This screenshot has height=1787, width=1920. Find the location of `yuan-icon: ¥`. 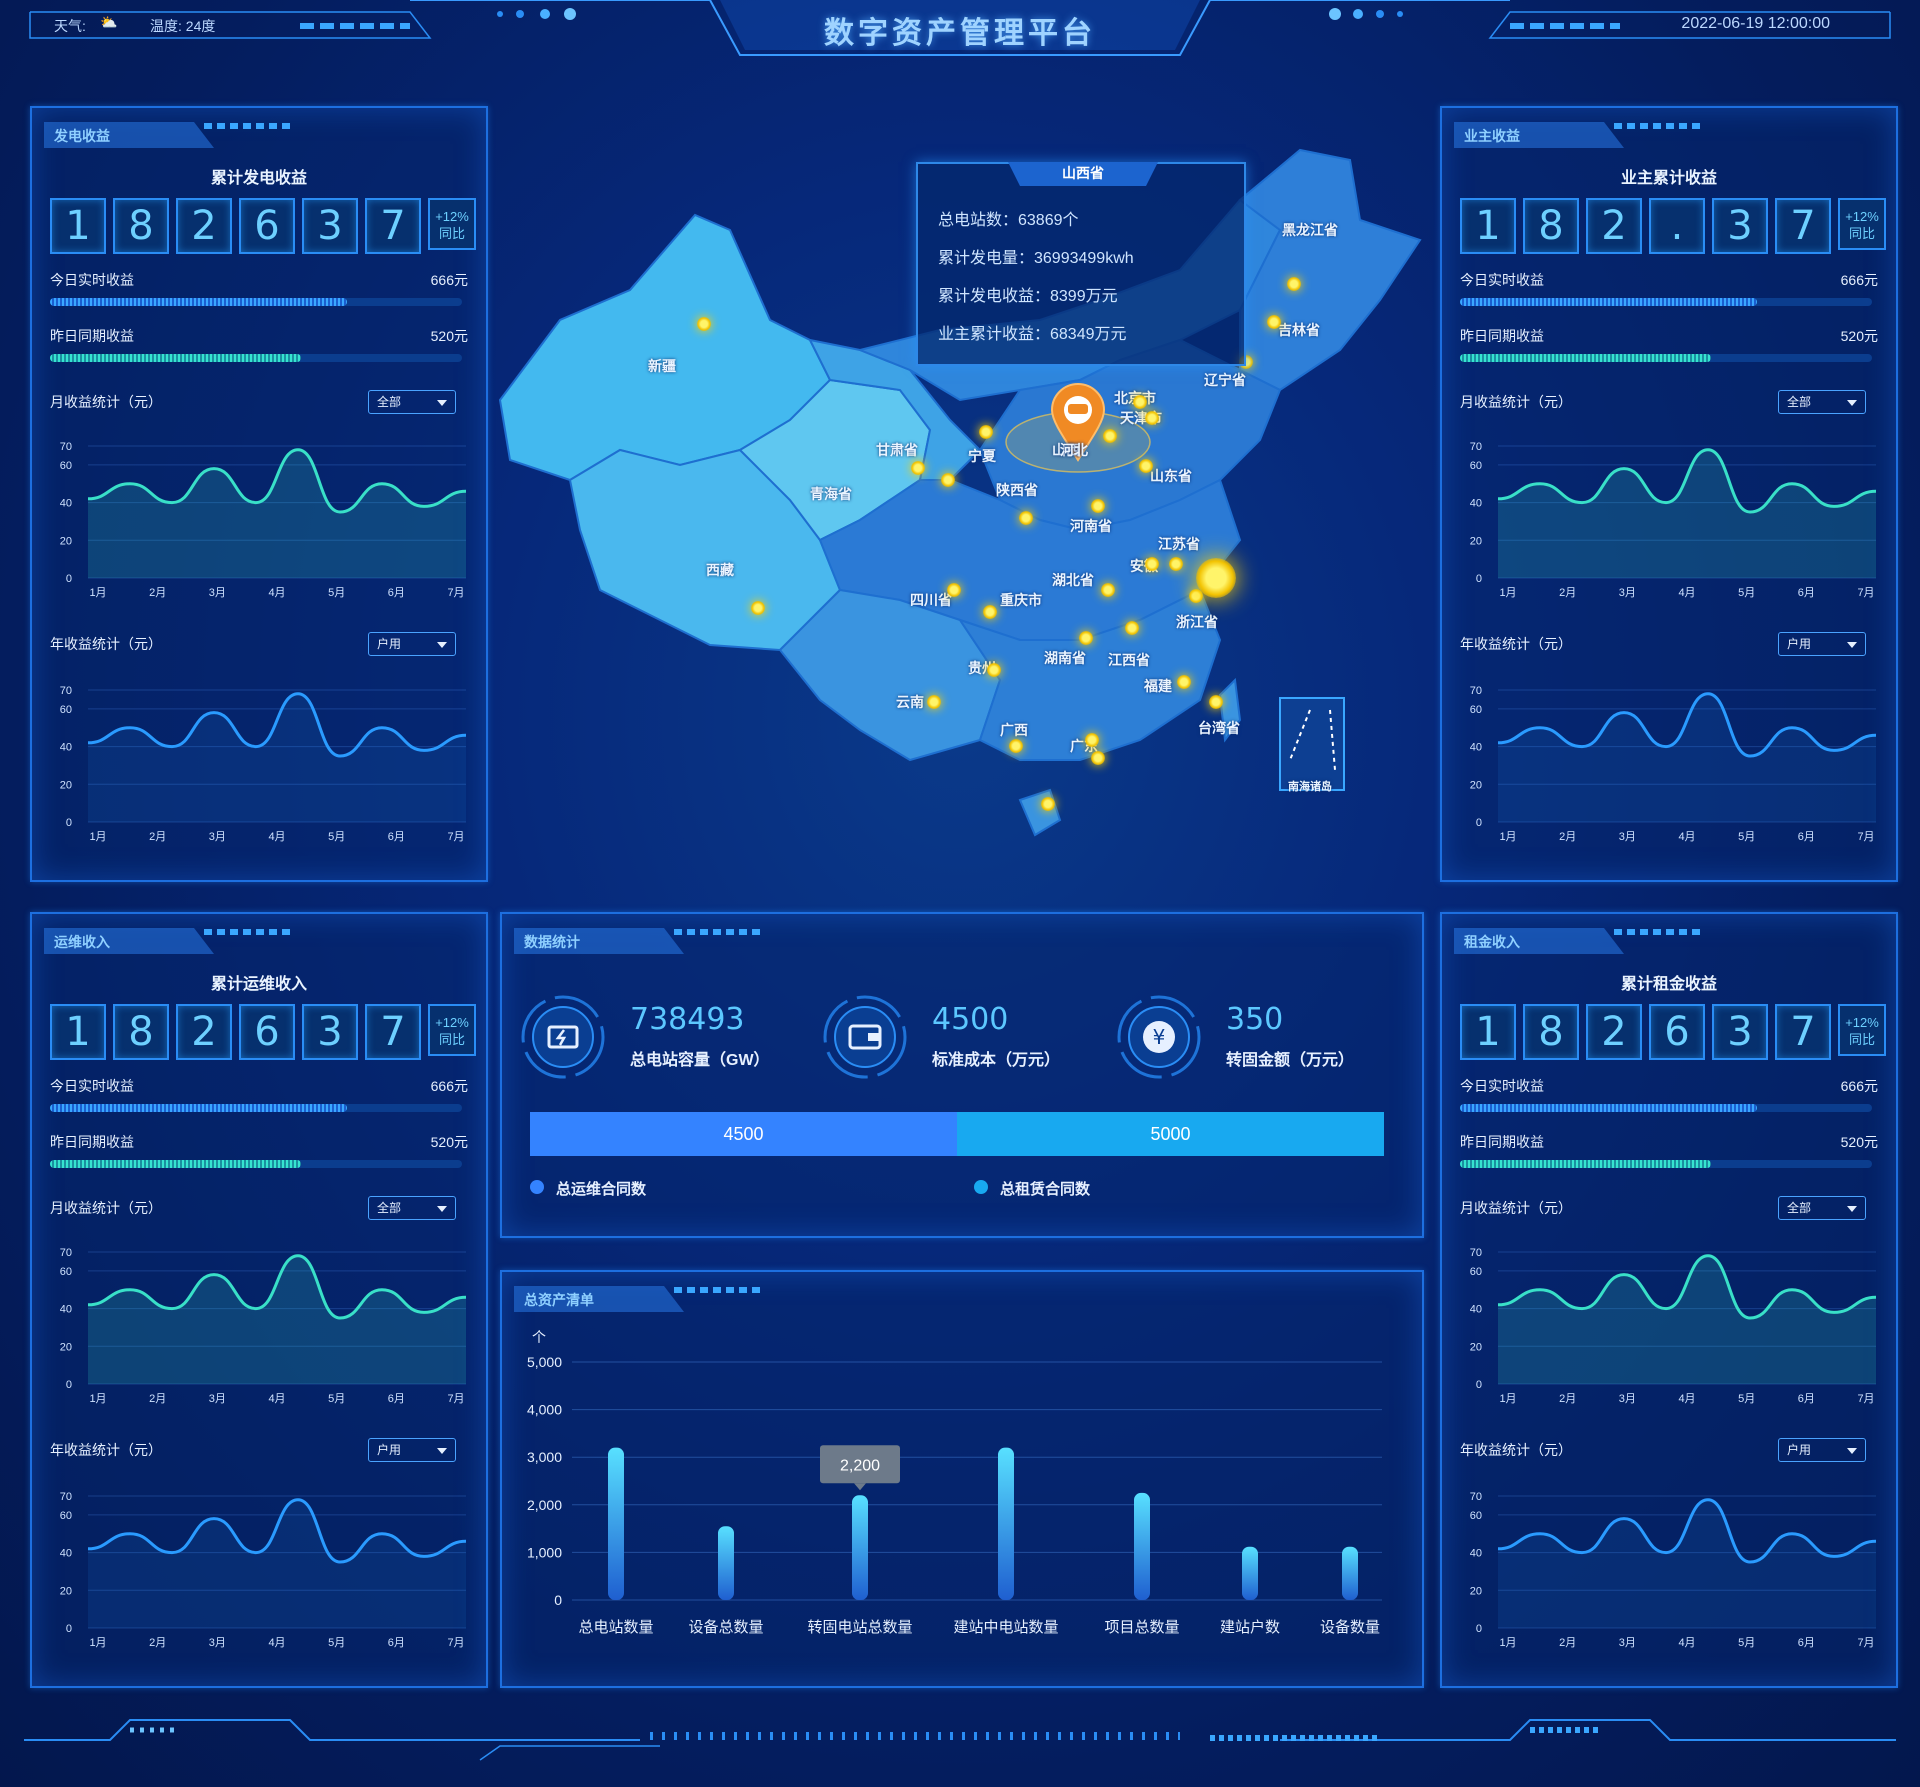

yuan-icon: ¥ is located at coordinates (1159, 1037).